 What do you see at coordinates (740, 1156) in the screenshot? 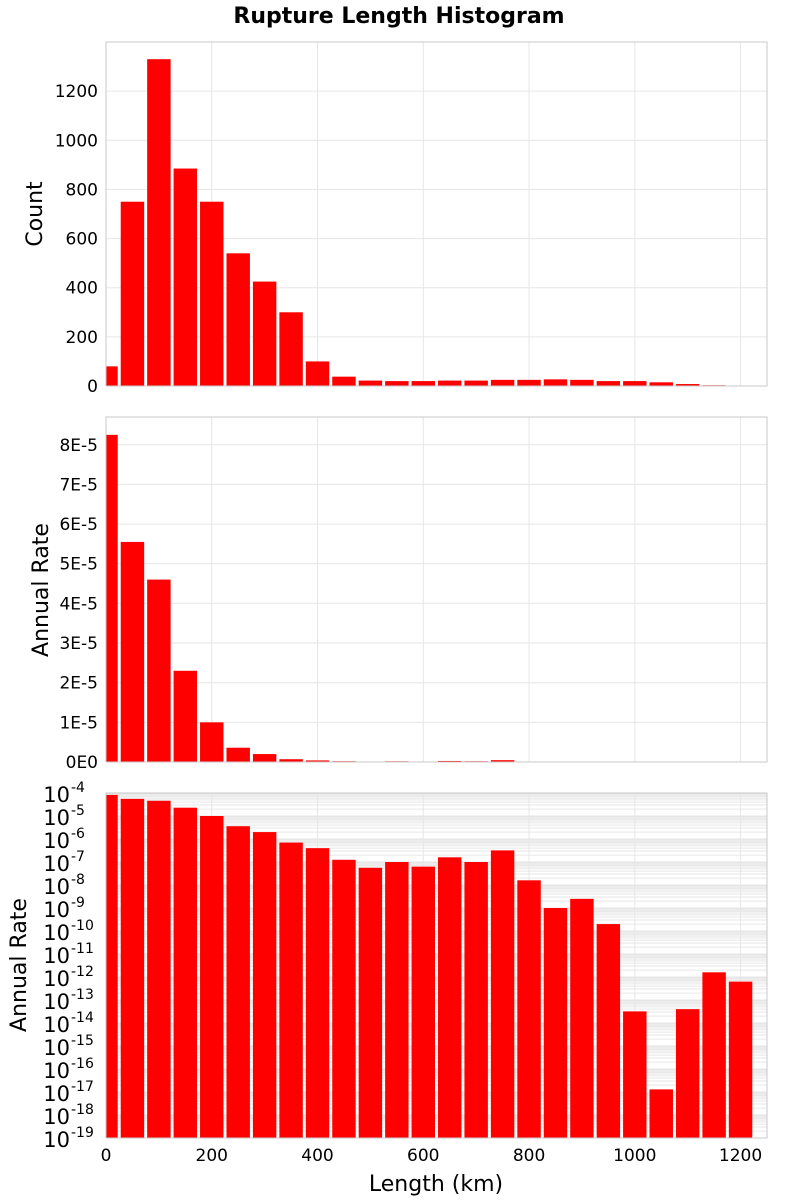
I see `x-tick-label: 1200` at bounding box center [740, 1156].